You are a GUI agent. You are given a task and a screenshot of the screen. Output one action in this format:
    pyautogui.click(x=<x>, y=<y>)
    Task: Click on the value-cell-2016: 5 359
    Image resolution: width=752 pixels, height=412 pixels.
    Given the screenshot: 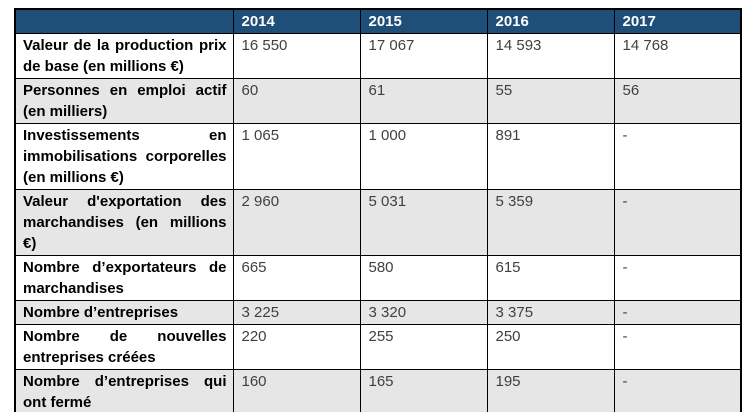 What is the action you would take?
    pyautogui.click(x=550, y=222)
    